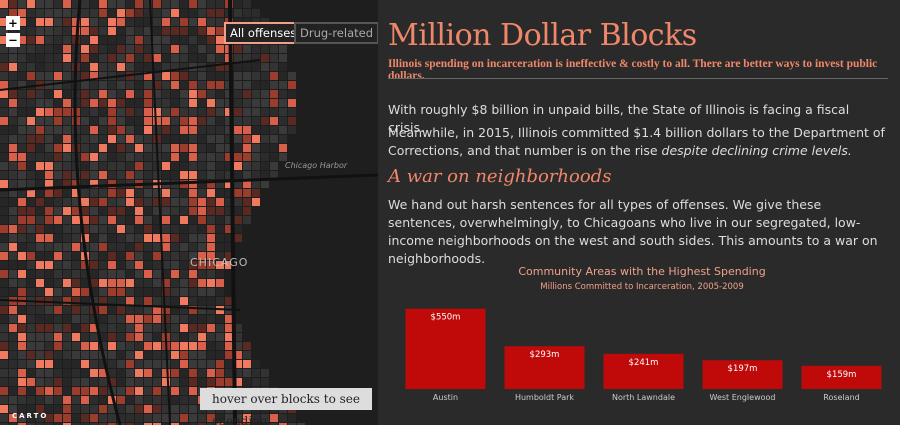  What do you see at coordinates (742, 374) in the screenshot?
I see `bar` at bounding box center [742, 374].